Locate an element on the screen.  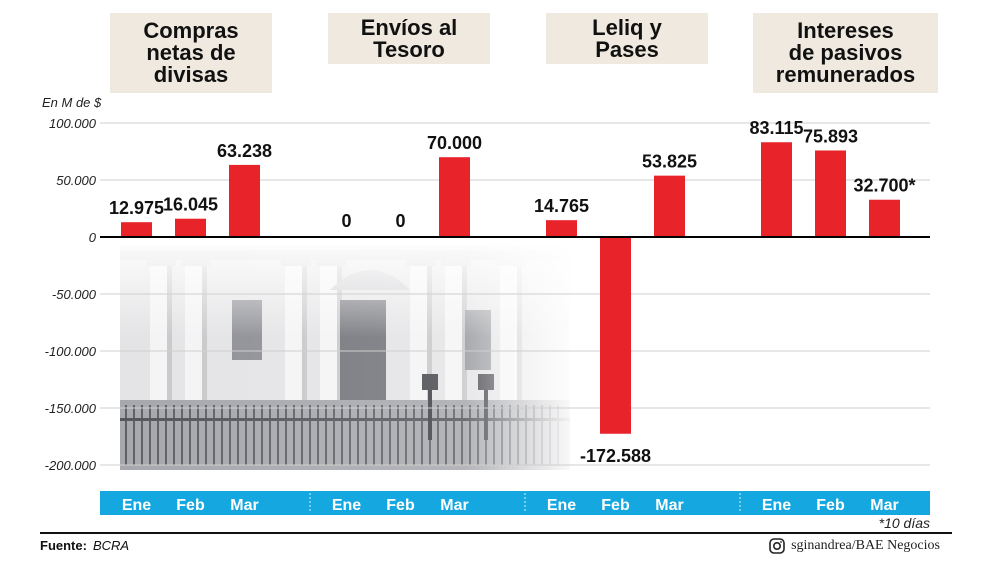
y-tick-label: -50.000 is located at coordinates (74, 294).